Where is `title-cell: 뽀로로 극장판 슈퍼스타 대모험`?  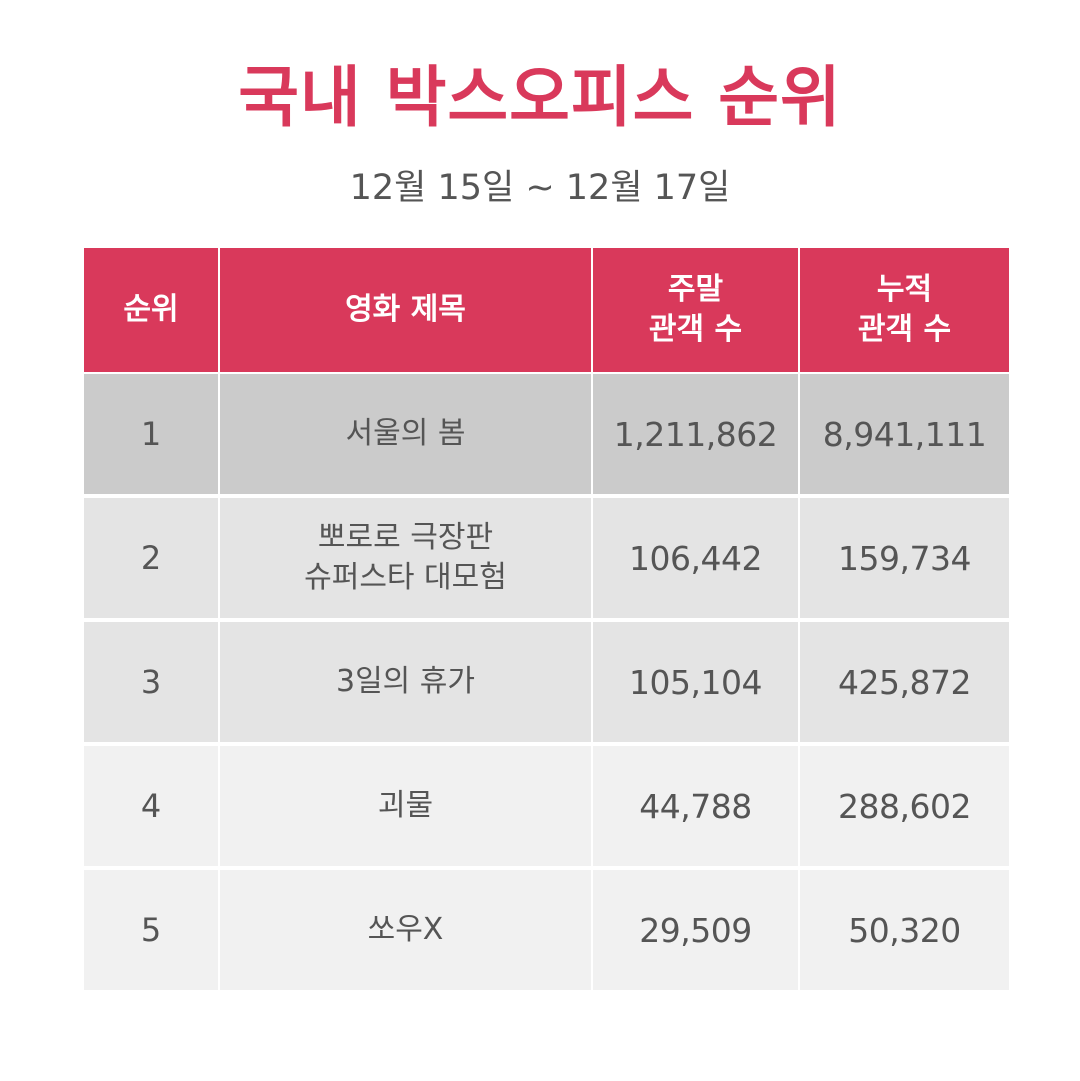
title-cell: 뽀로로 극장판 슈퍼스타 대모험 is located at coordinates (406, 558).